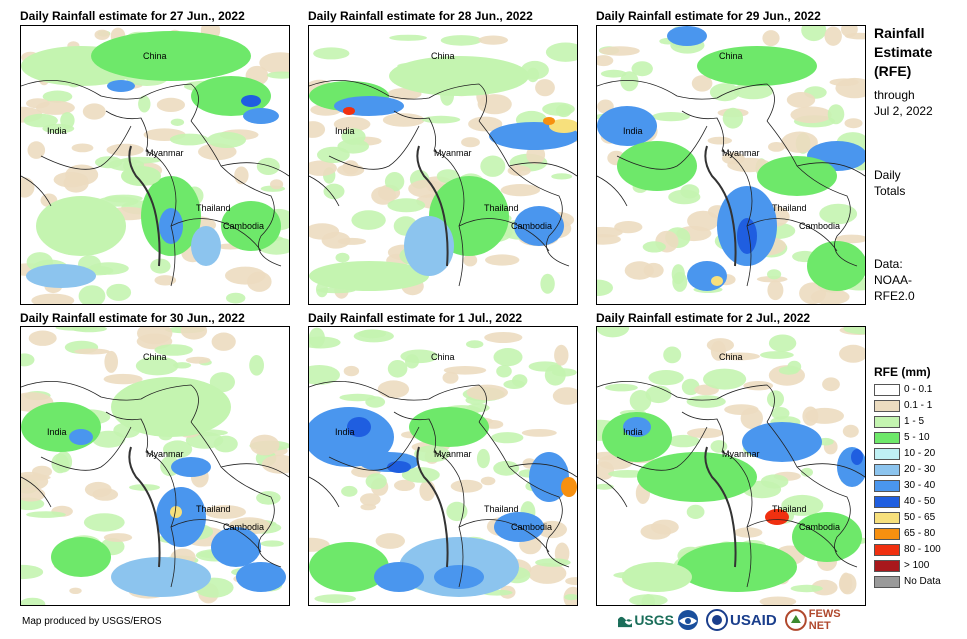 The image size is (967, 639). Describe the element at coordinates (902, 372) in the screenshot. I see `legend-title: RFE (mm)` at that location.